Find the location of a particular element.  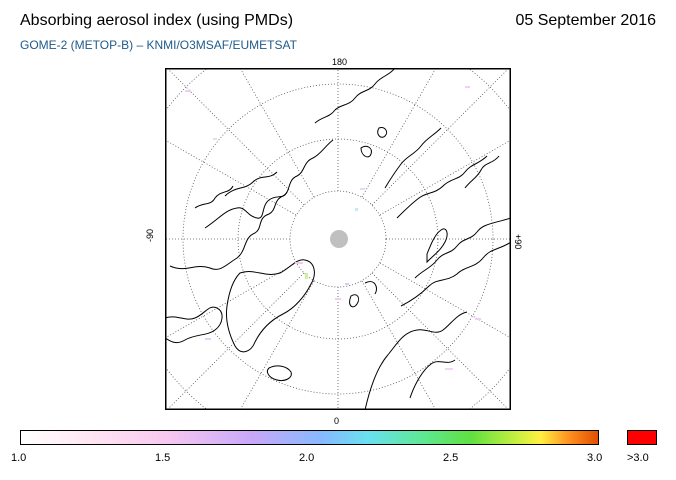

colorbar-tick-3-0: 3.0 is located at coordinates (595, 458).